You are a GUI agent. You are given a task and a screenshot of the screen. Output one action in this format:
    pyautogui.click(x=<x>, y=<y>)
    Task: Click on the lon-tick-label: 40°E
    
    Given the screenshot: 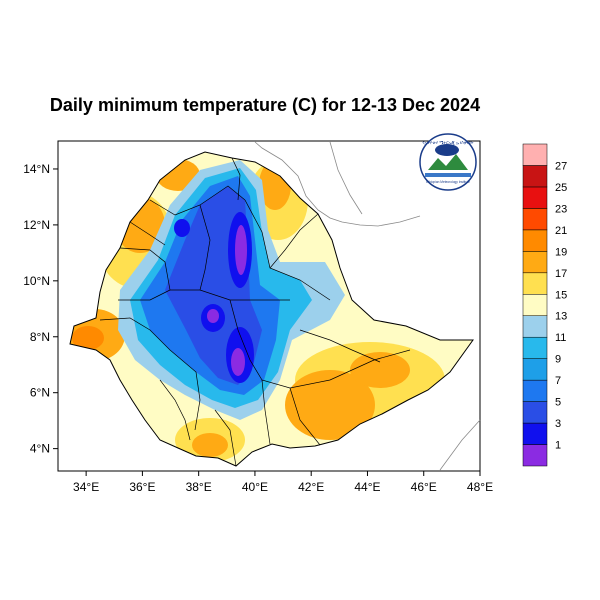 What is the action you would take?
    pyautogui.click(x=255, y=487)
    